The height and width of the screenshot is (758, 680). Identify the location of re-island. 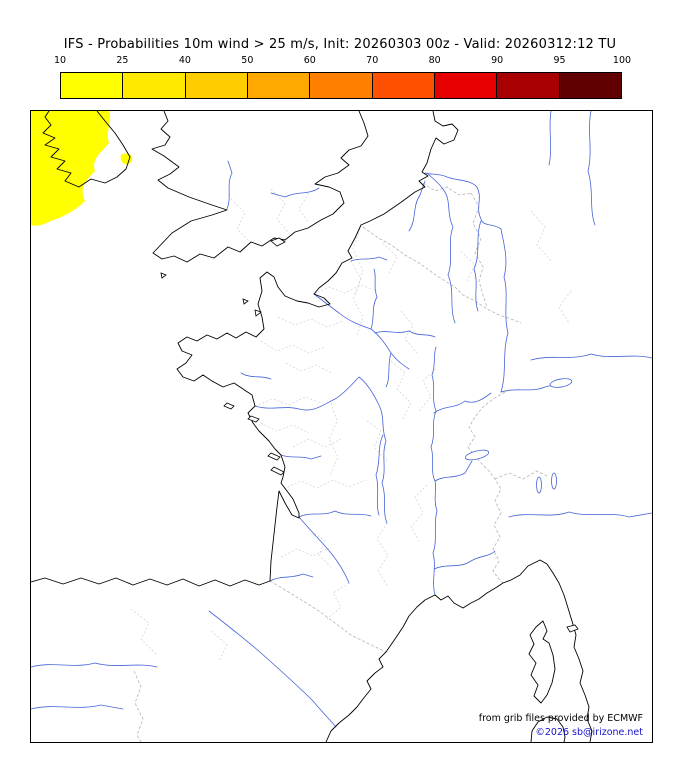
(274, 456).